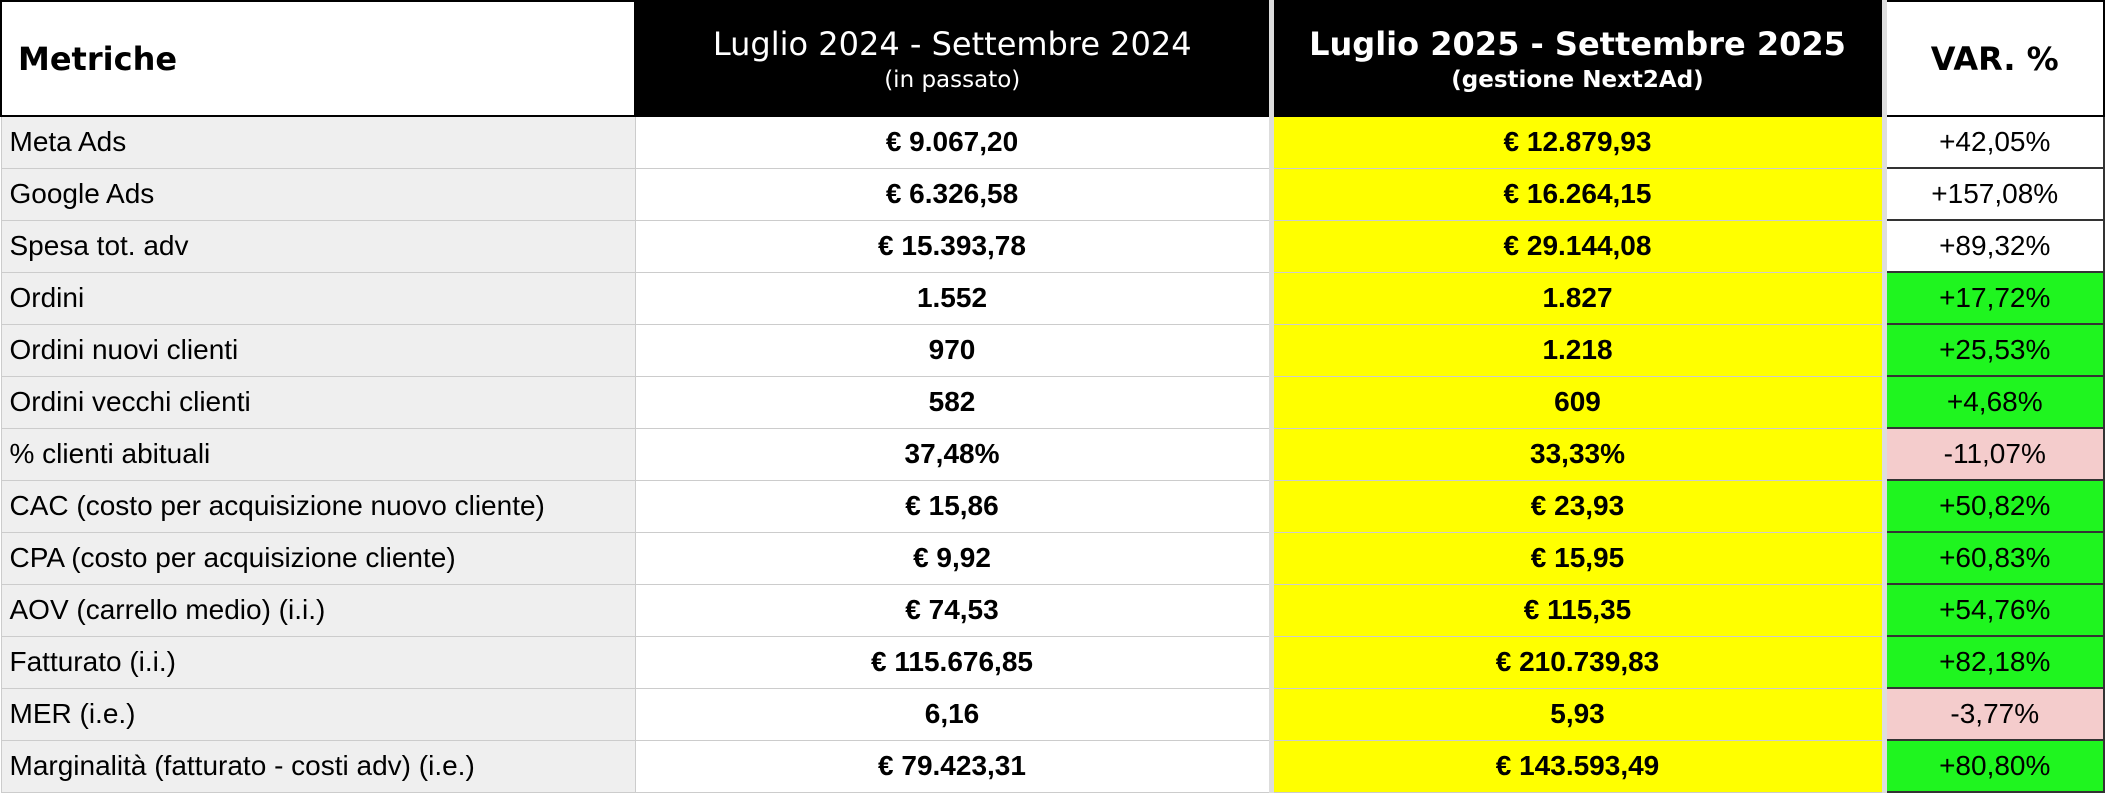  I want to click on metric-label: Ordini vecchi clienti, so click(318, 402).